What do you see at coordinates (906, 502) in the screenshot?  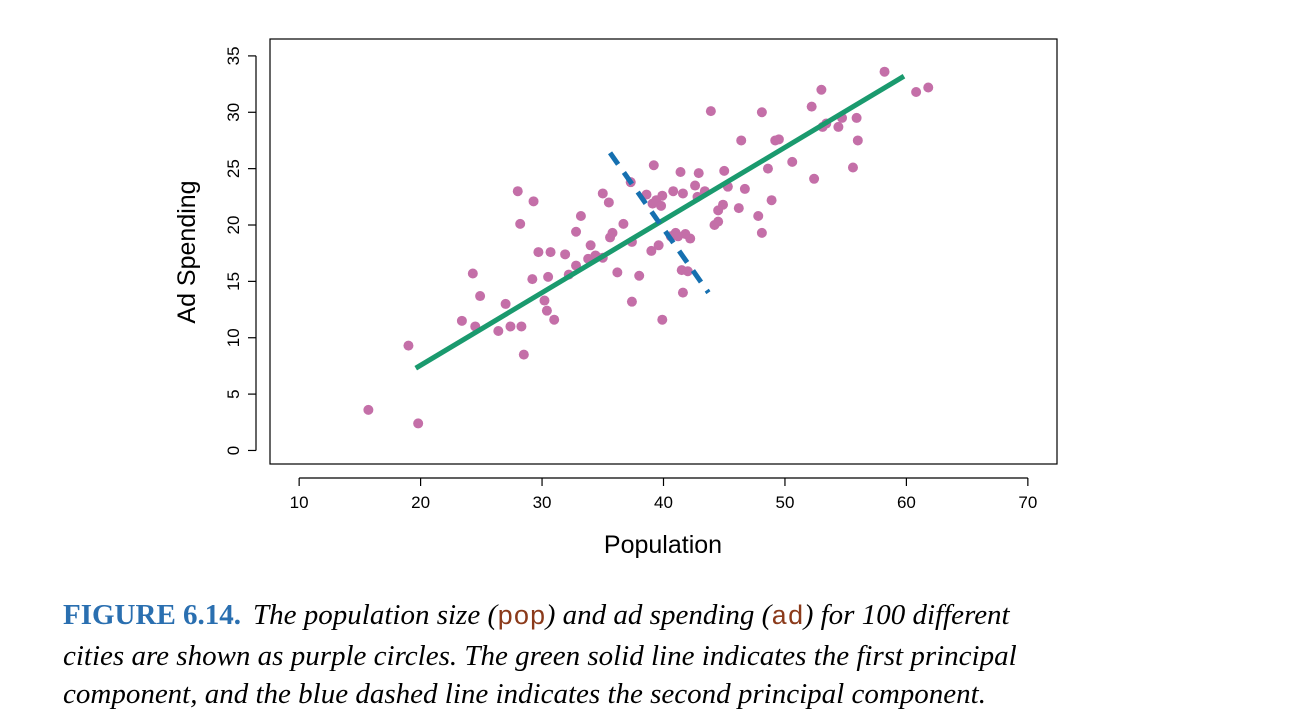 I see `x-tick-label: 60` at bounding box center [906, 502].